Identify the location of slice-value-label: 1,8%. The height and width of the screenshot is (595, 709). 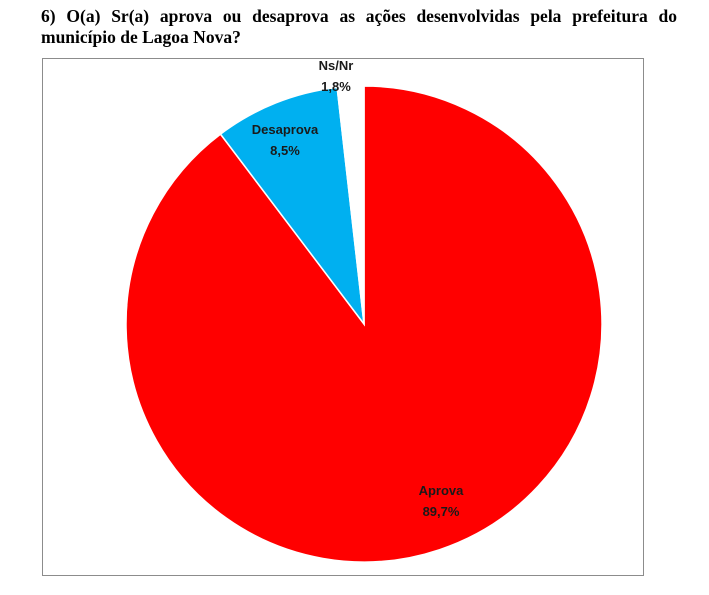
(336, 86).